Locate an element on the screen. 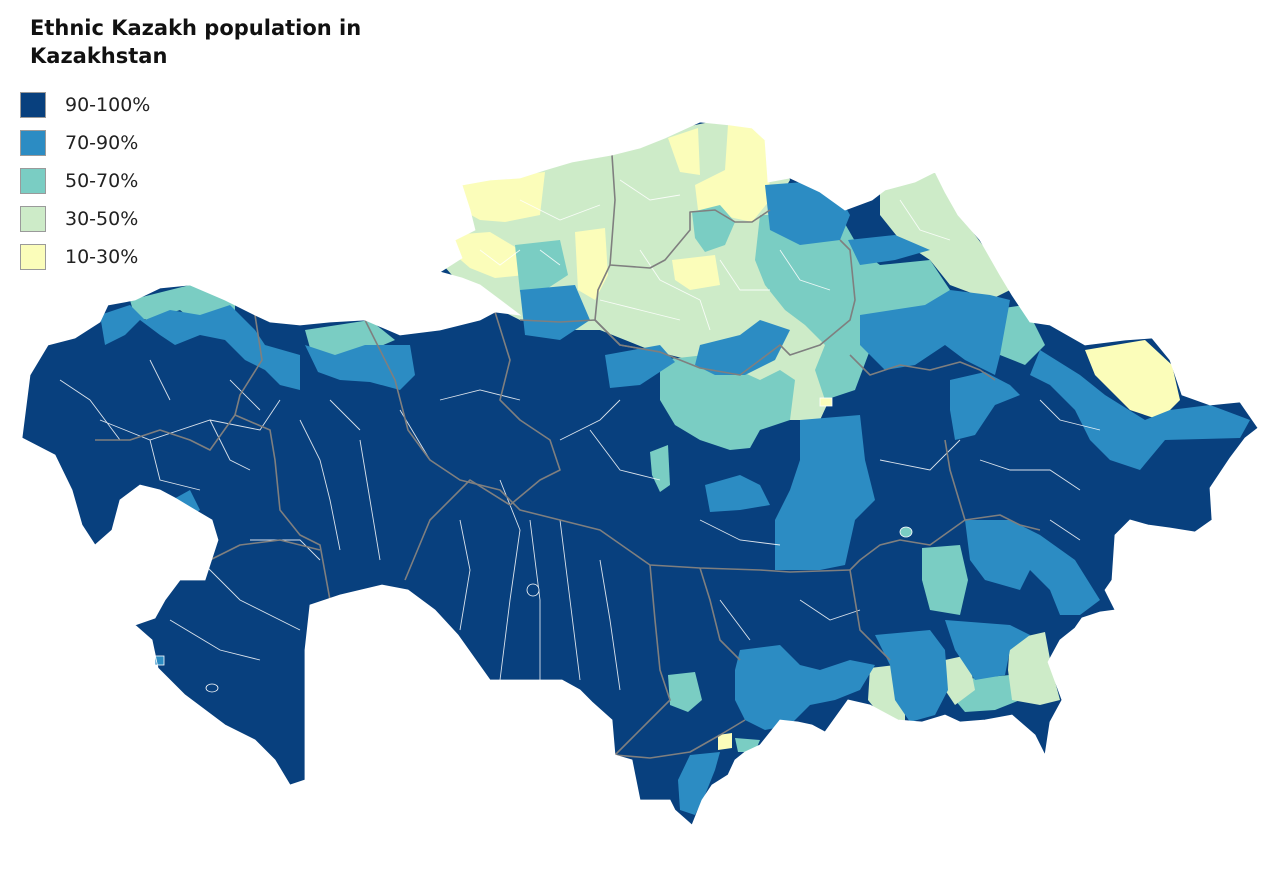 The height and width of the screenshot is (871, 1280). legend-label-70-90: 70-90% is located at coordinates (102, 143).